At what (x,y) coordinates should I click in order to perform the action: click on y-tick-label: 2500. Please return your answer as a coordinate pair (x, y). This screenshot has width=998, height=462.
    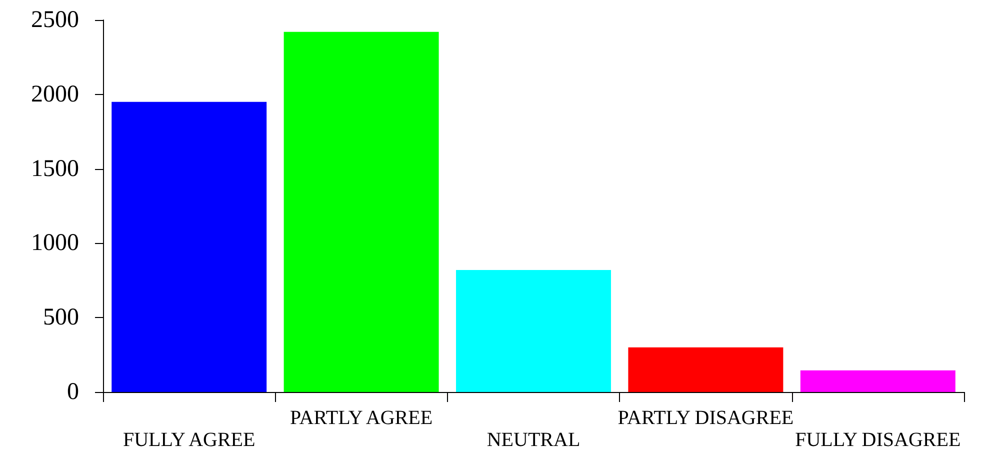
    Looking at the image, I should click on (55, 20).